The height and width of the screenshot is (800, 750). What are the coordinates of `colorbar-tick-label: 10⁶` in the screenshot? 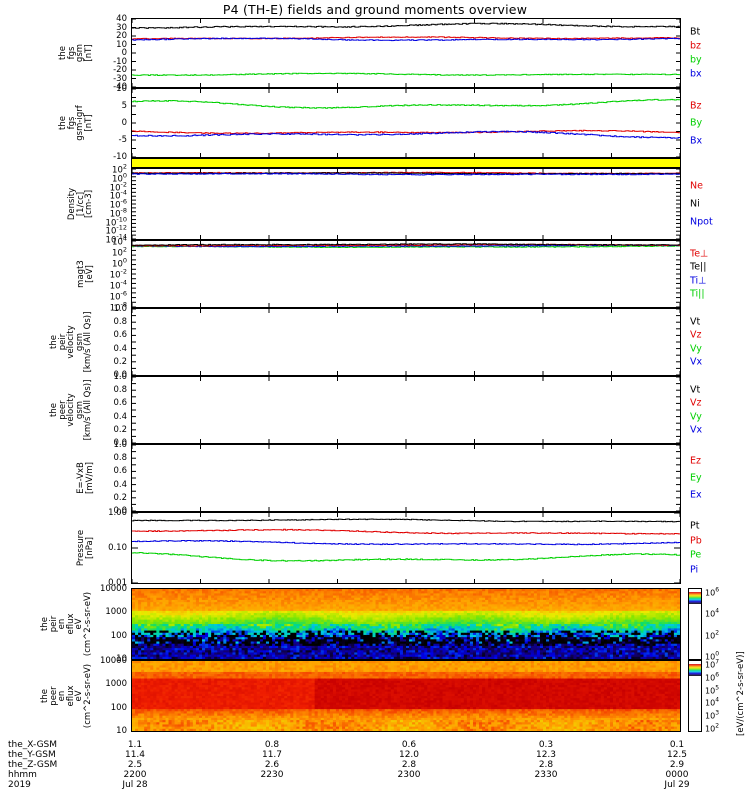 It's located at (712, 677).